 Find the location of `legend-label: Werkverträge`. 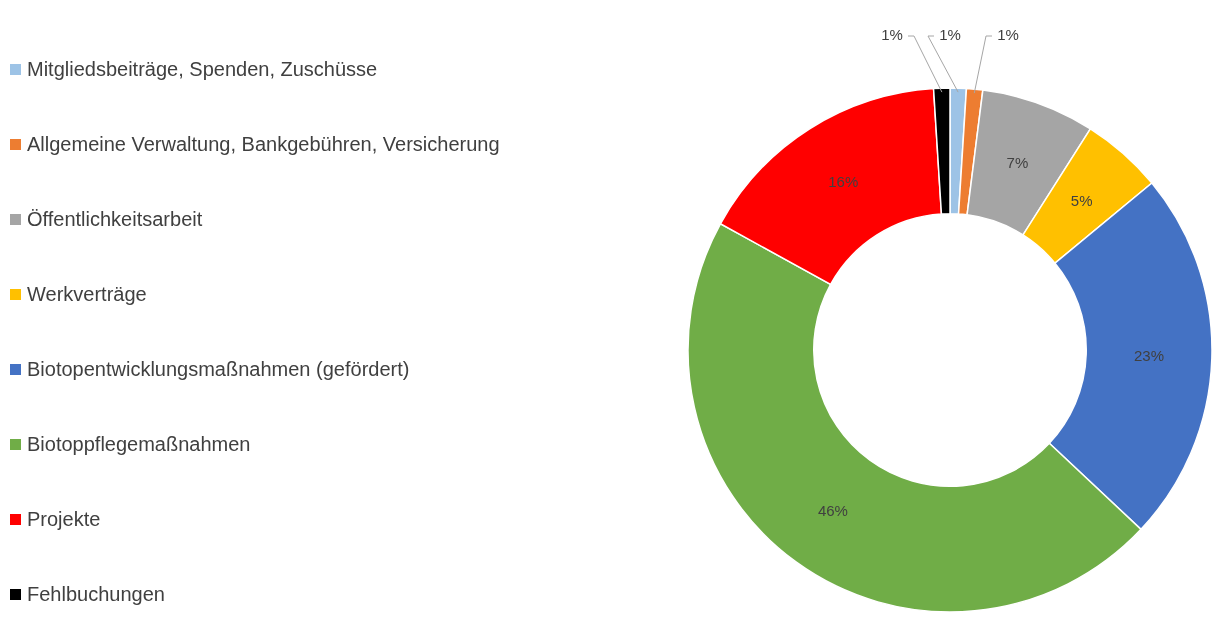

legend-label: Werkverträge is located at coordinates (87, 294).